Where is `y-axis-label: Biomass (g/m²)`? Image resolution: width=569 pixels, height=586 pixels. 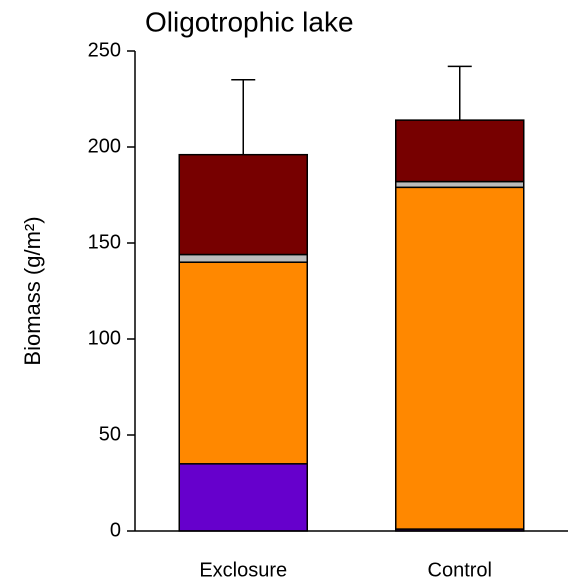 y-axis-label: Biomass (g/m²) is located at coordinates (32, 290).